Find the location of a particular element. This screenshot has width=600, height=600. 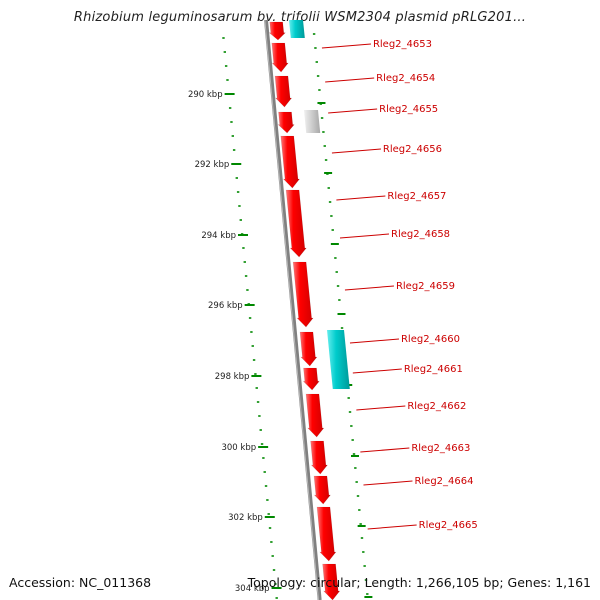

scale-tick-label: 300 kbp is located at coordinates (238, 448).